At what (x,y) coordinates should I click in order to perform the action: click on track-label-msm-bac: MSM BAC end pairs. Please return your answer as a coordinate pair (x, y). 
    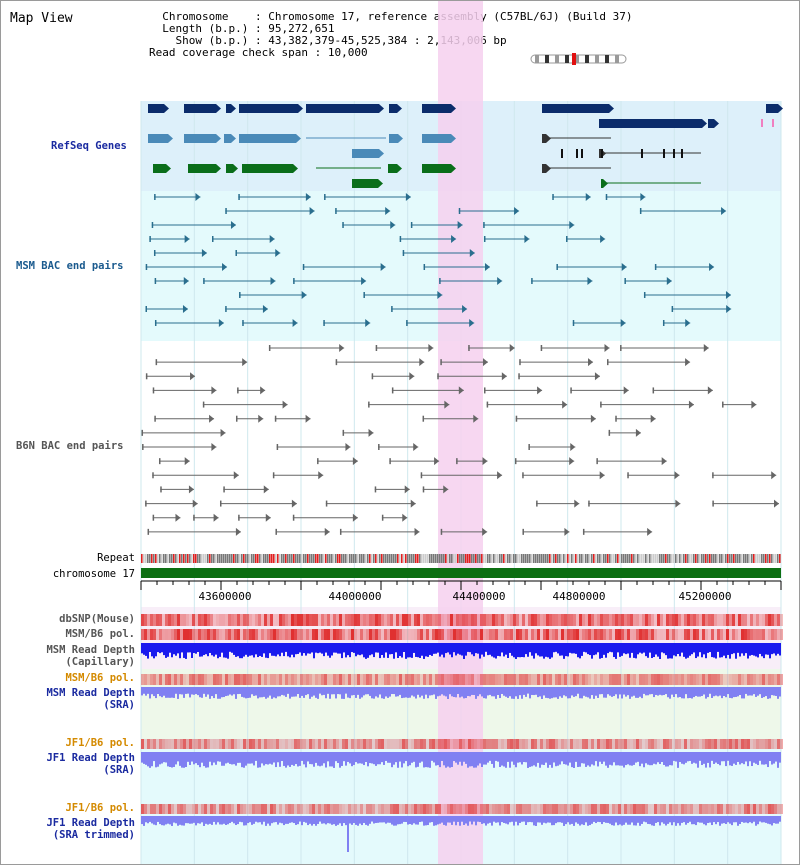
    Looking at the image, I should click on (70, 266).